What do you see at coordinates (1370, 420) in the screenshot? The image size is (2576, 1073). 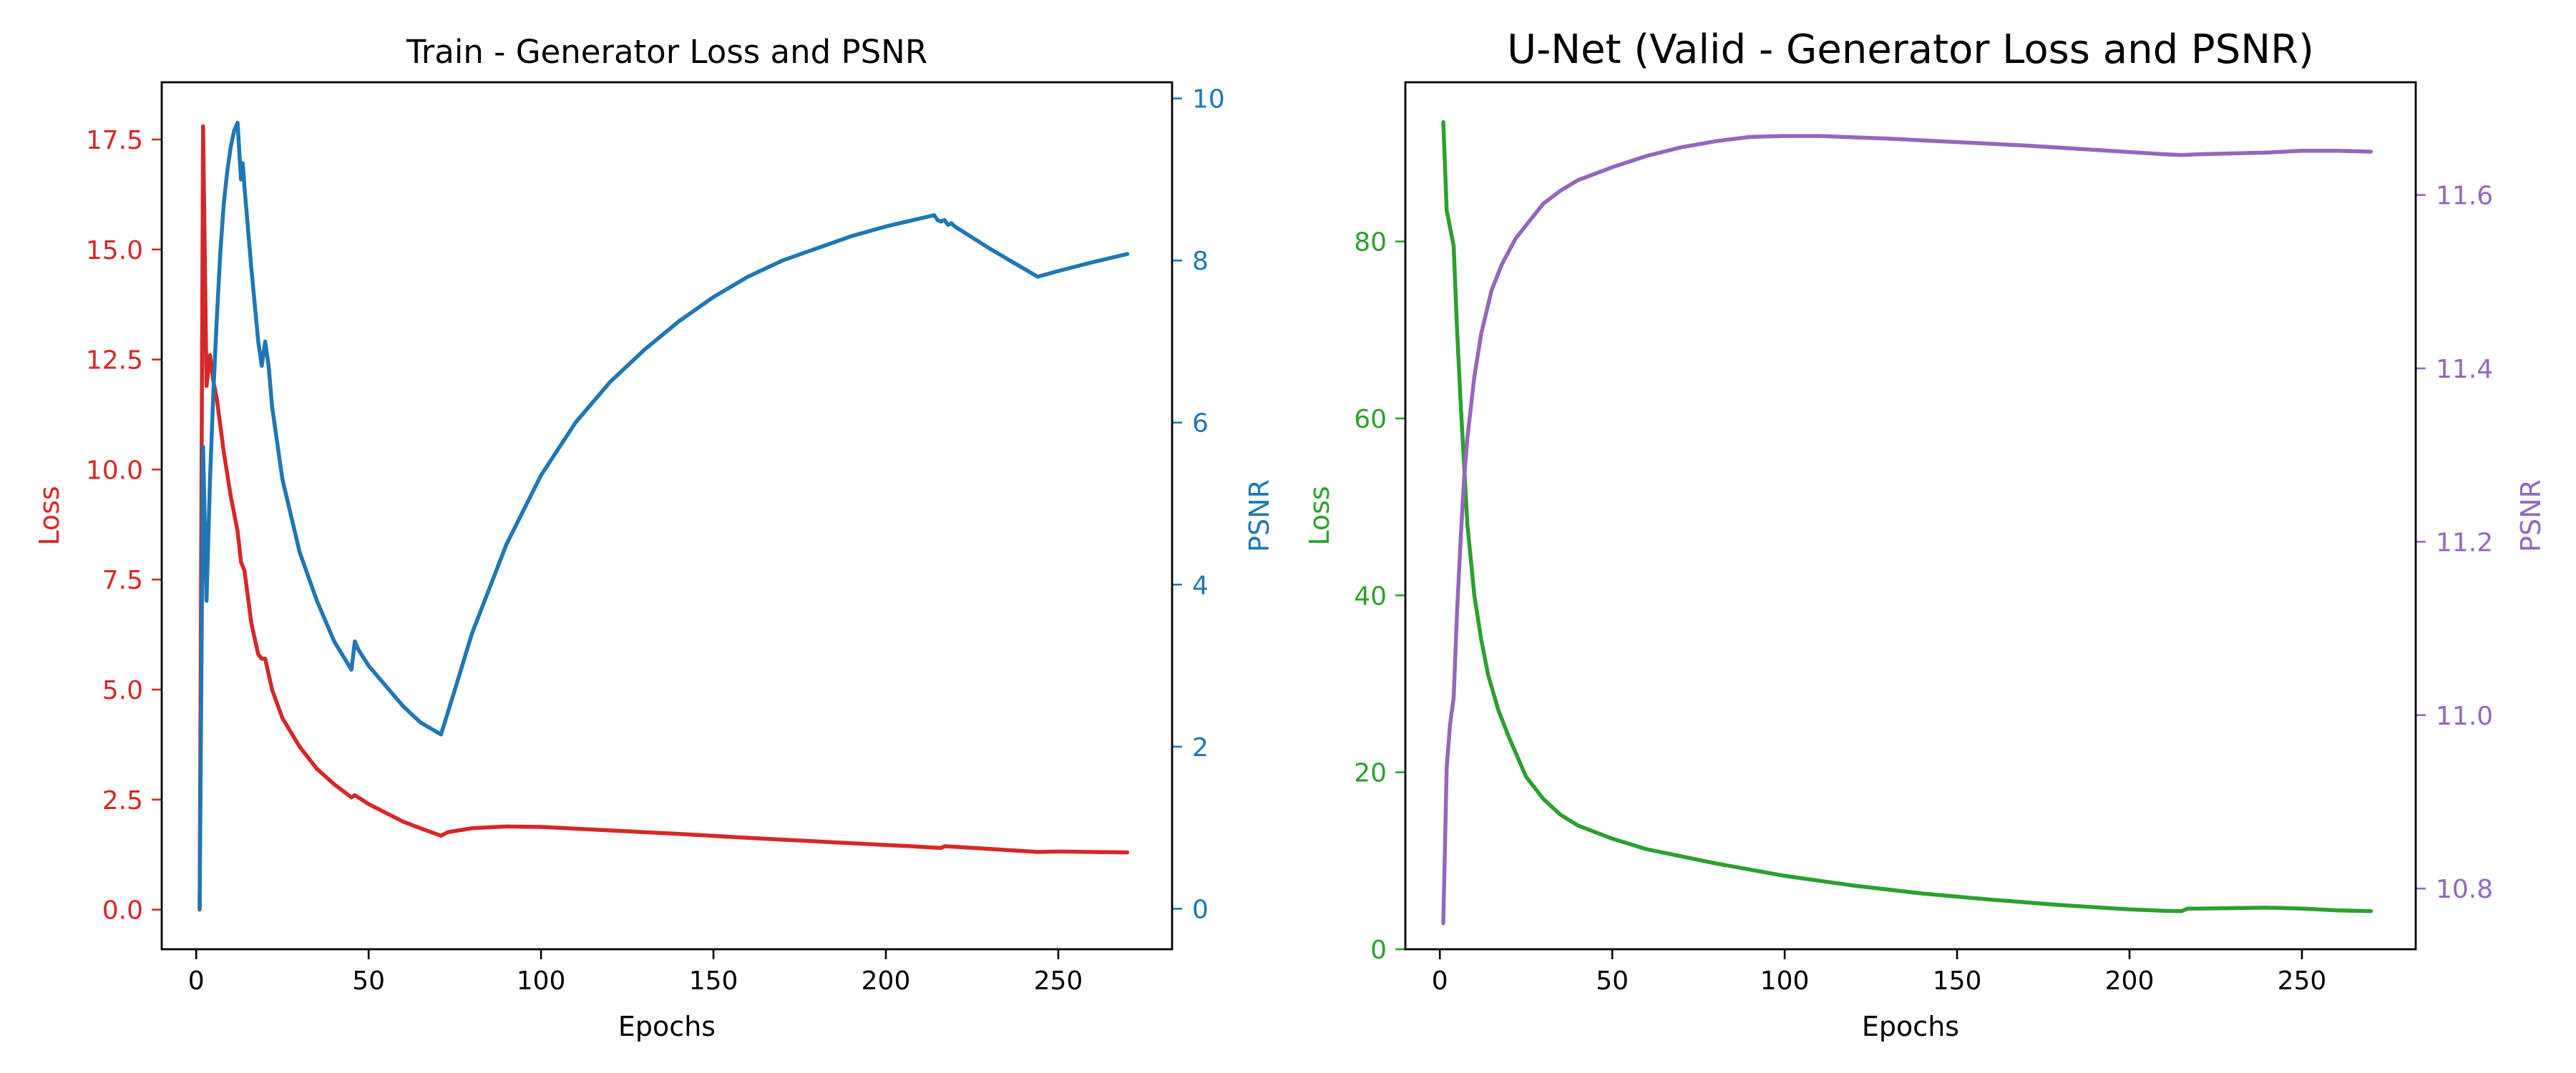 I see `y-tick-label: 60` at bounding box center [1370, 420].